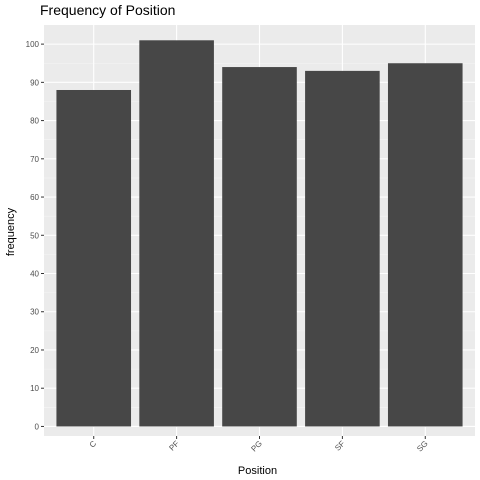 The image size is (480, 480). I want to click on y-axis: 0 10 20 30 40 50 60 70 80 90 100, so click(35, 235).